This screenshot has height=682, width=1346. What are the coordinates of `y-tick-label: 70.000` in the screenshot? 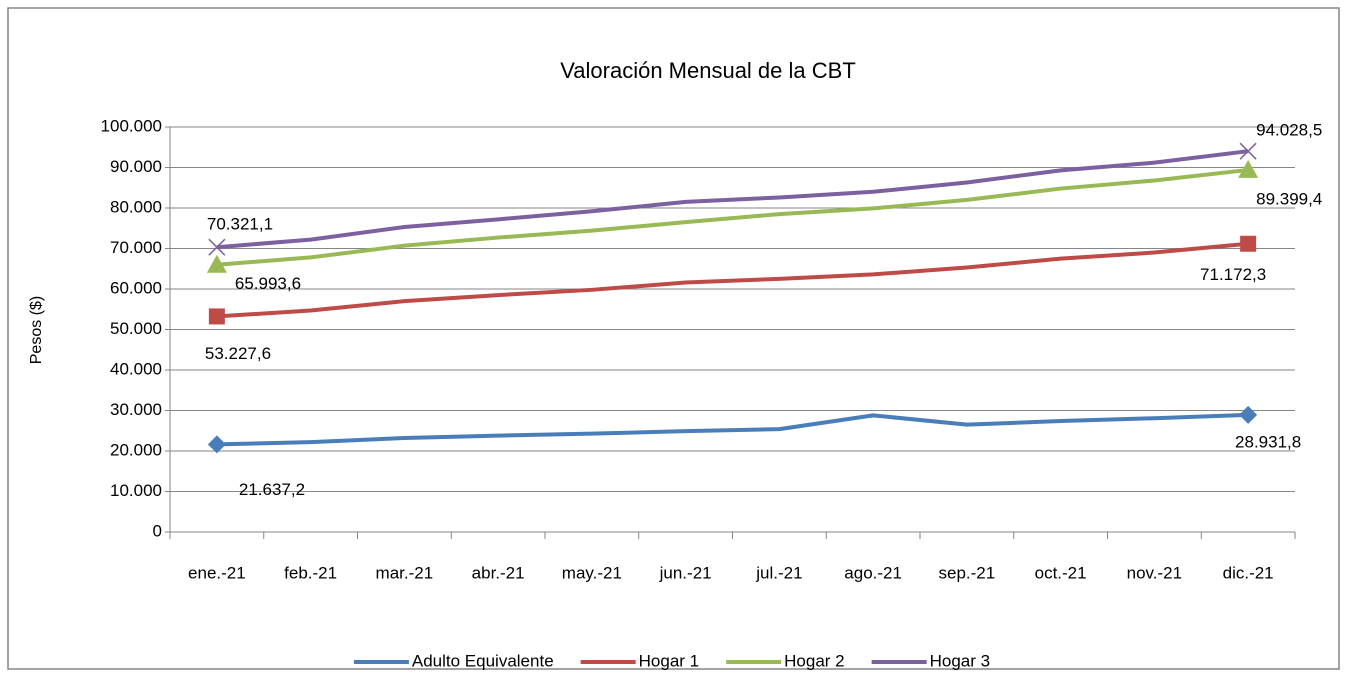 It's located at (136, 247).